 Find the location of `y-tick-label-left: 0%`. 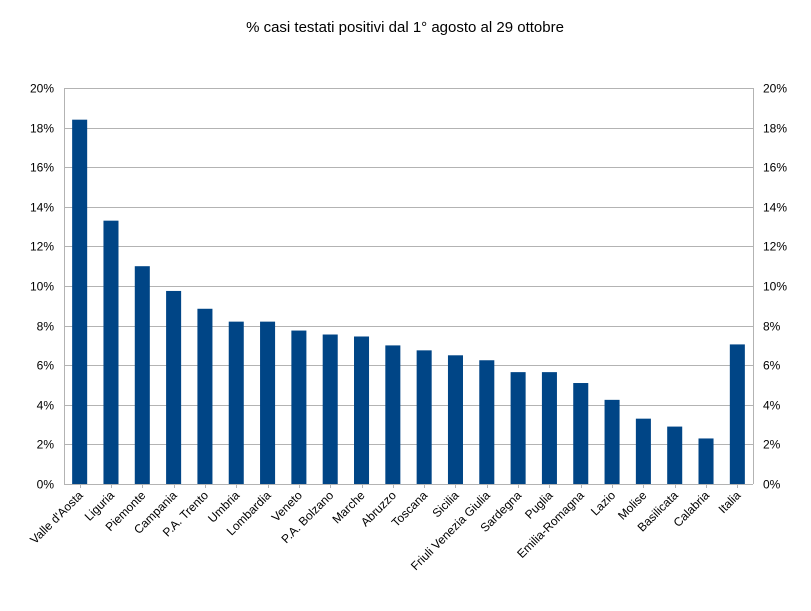

y-tick-label-left: 0% is located at coordinates (46, 485).